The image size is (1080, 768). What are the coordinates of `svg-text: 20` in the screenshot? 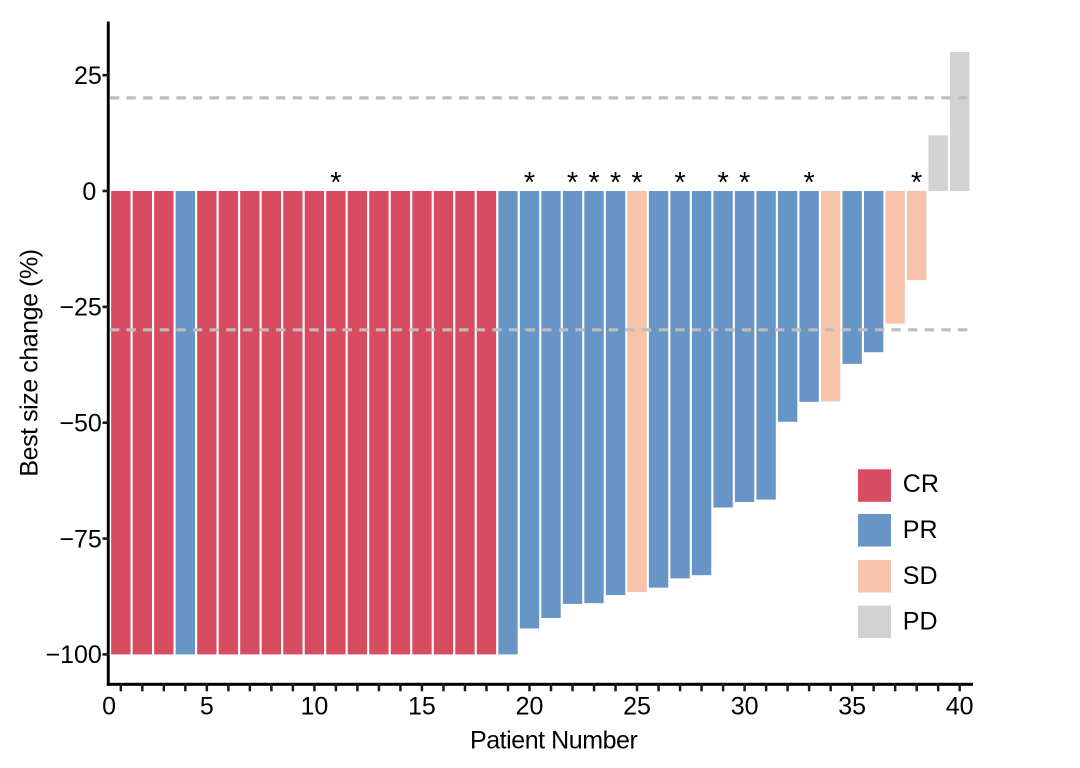 It's located at (530, 707).